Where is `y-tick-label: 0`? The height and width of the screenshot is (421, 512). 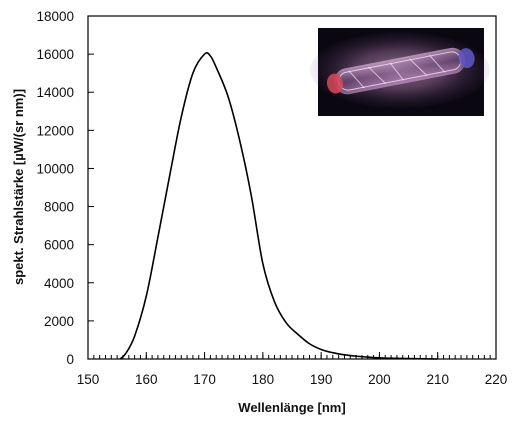 y-tick-label: 0 is located at coordinates (70, 359).